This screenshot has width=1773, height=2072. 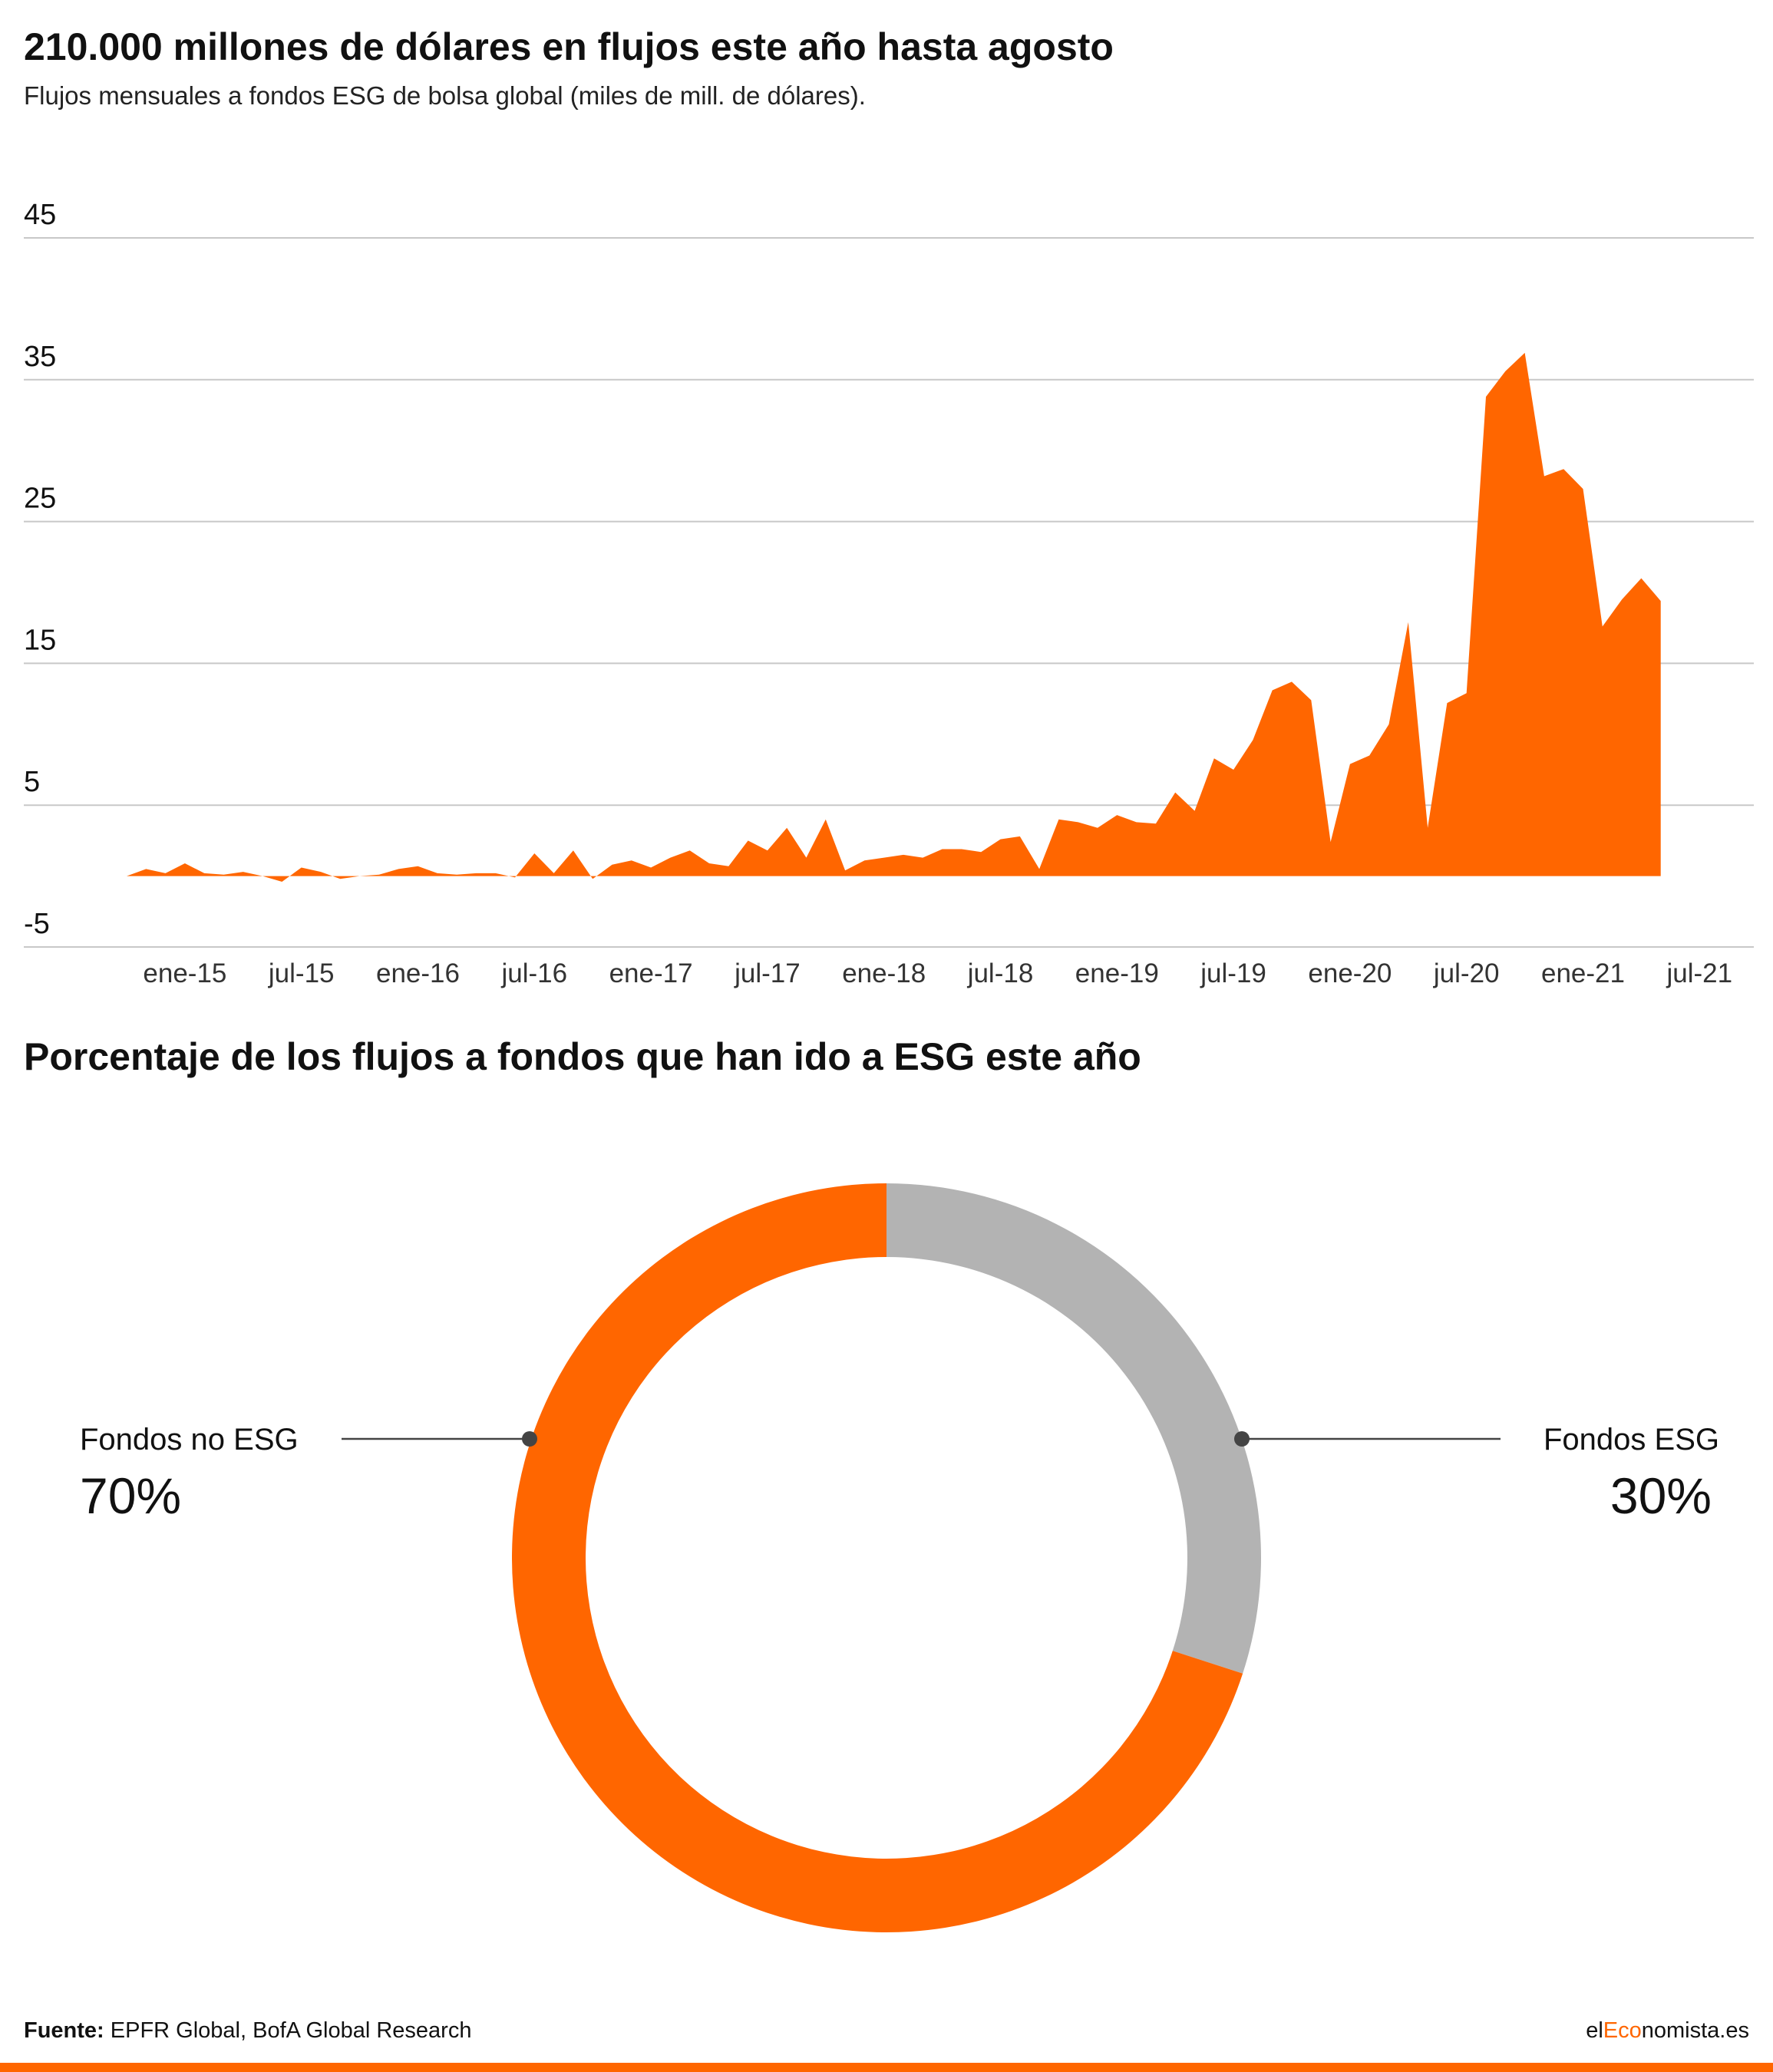 What do you see at coordinates (884, 973) in the screenshot?
I see `x-tick-label: ene-18` at bounding box center [884, 973].